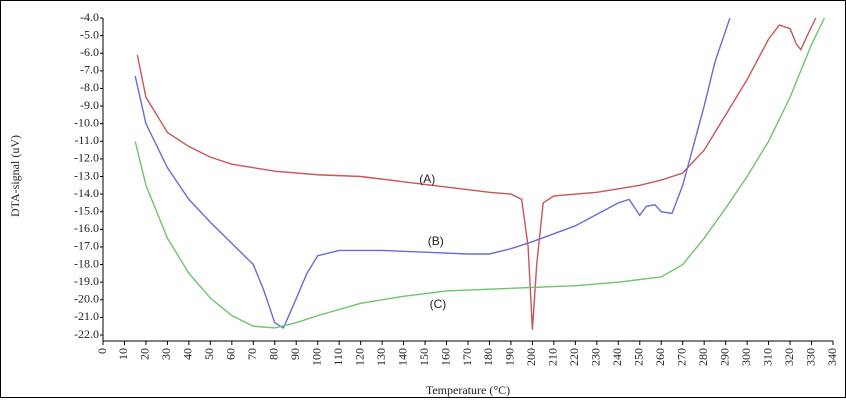  What do you see at coordinates (424, 357) in the screenshot?
I see `x-tick-label: 150` at bounding box center [424, 357].